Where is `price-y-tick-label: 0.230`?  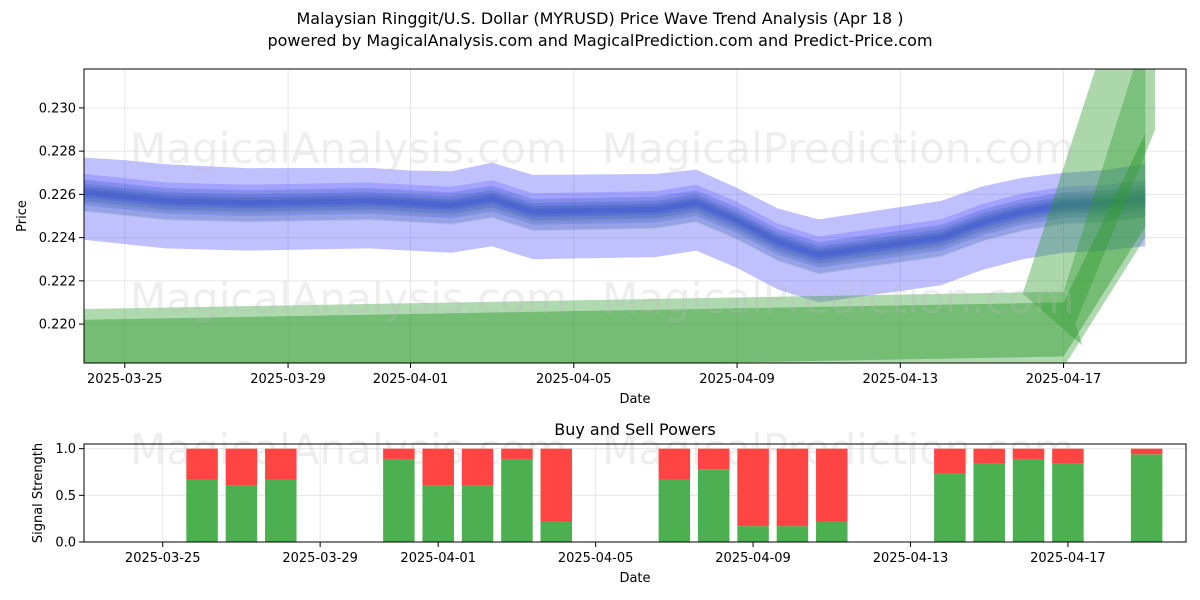 price-y-tick-label: 0.230 is located at coordinates (57, 108).